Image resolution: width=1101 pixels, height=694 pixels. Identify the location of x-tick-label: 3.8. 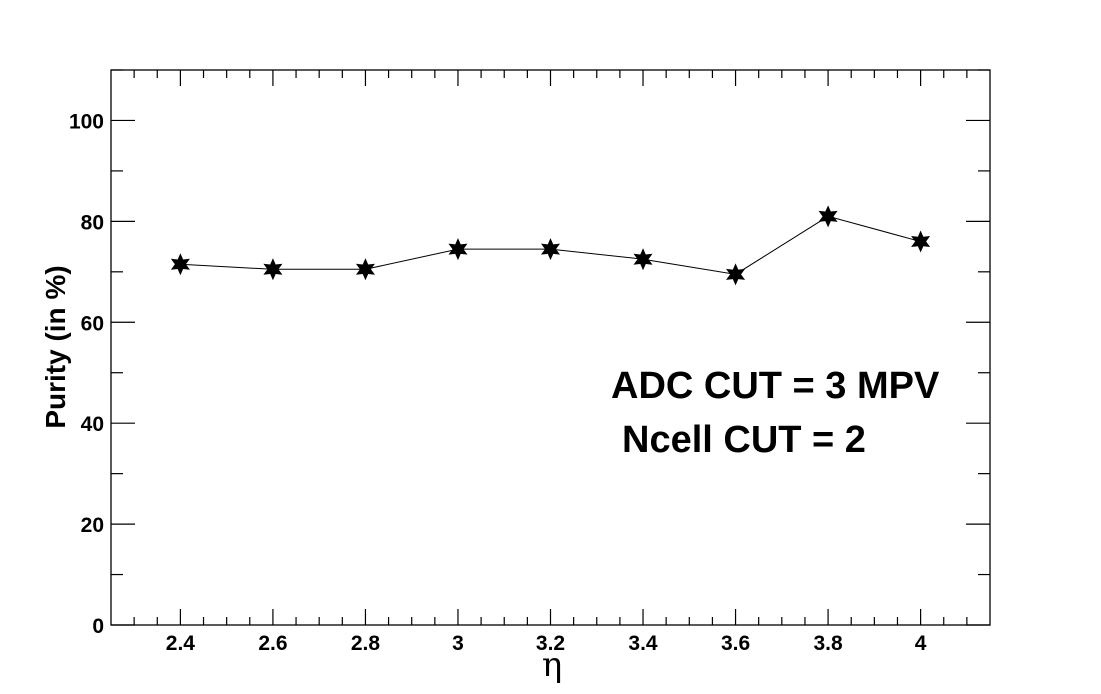
(828, 643).